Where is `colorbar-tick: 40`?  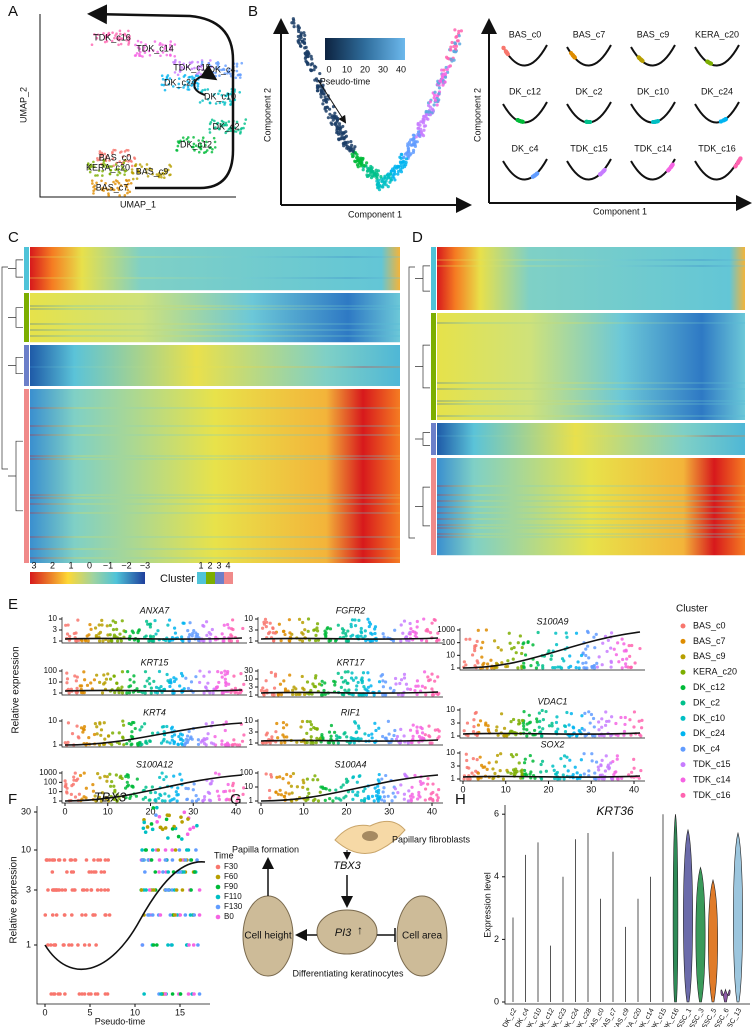
colorbar-tick: 40 is located at coordinates (401, 69).